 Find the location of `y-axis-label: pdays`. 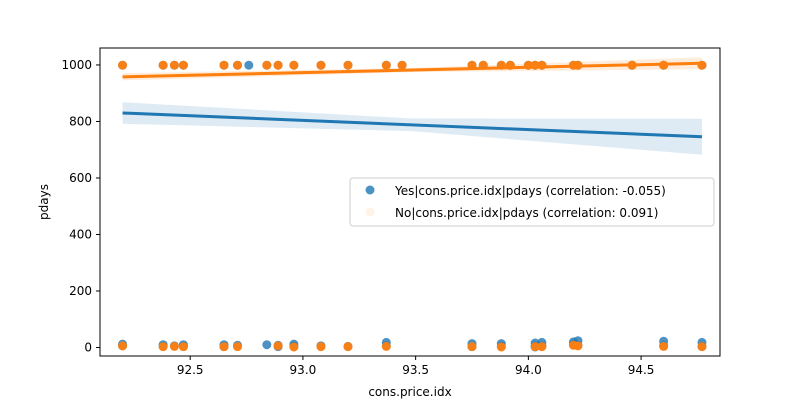

y-axis-label: pdays is located at coordinates (44, 202).